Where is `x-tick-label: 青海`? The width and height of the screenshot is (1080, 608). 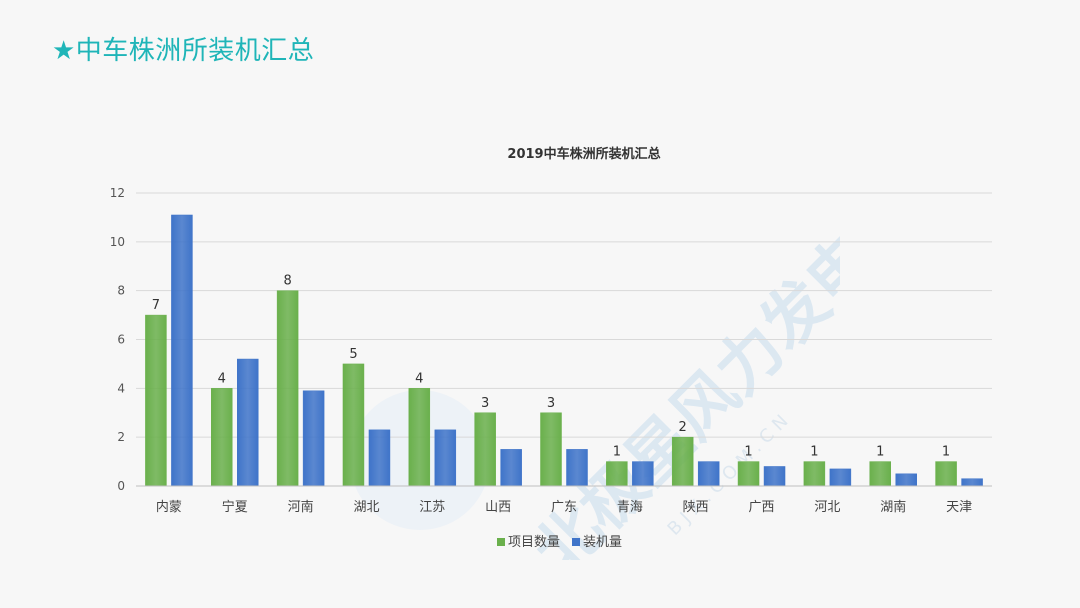 x-tick-label: 青海 is located at coordinates (630, 507).